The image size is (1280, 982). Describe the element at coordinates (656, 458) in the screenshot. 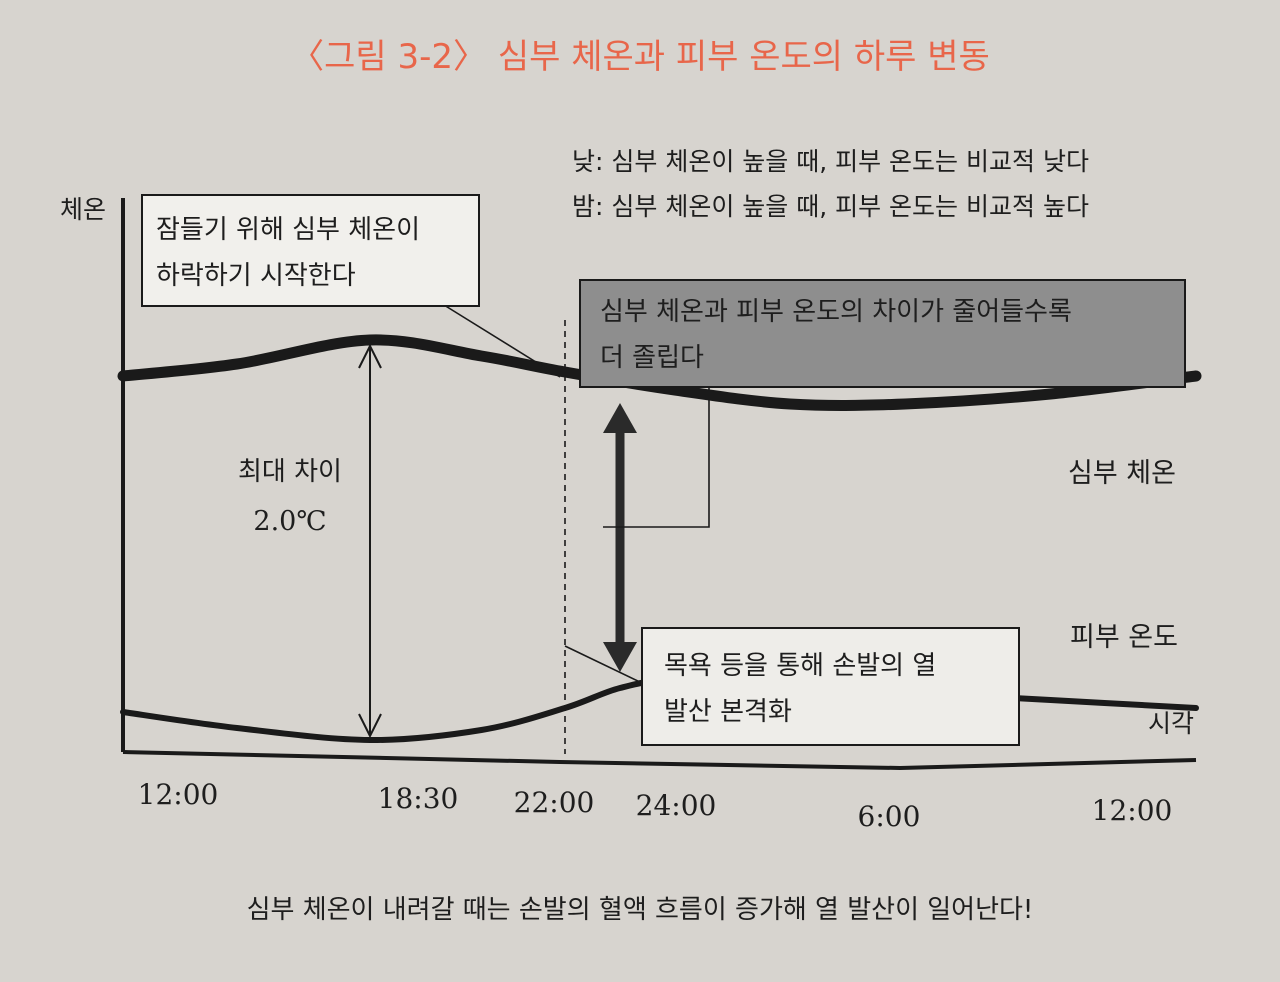

I see `annotation-gap-leader` at that location.